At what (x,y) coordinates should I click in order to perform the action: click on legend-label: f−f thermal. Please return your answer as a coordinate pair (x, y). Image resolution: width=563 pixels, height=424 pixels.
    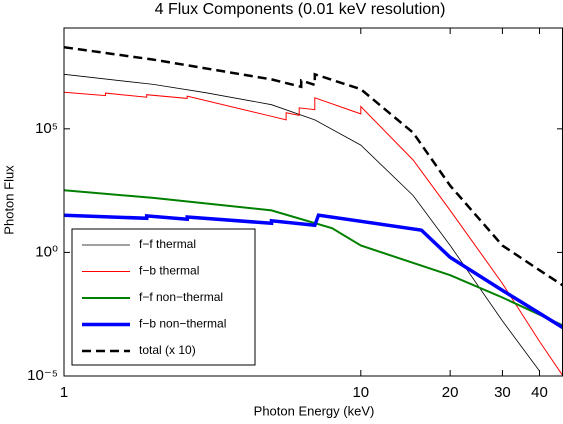
    Looking at the image, I should click on (167, 244).